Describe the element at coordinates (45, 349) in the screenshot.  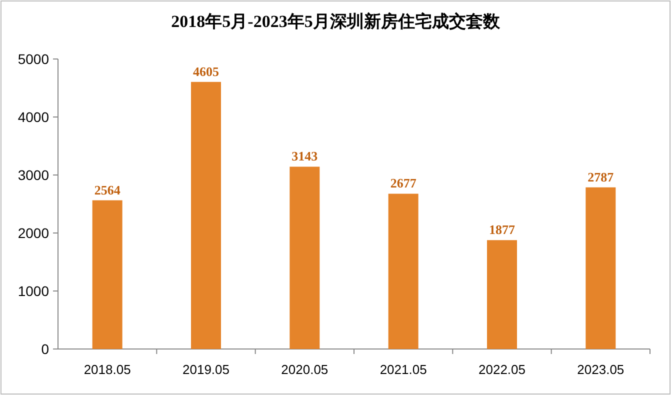
I see `y-tick-label: 0` at that location.